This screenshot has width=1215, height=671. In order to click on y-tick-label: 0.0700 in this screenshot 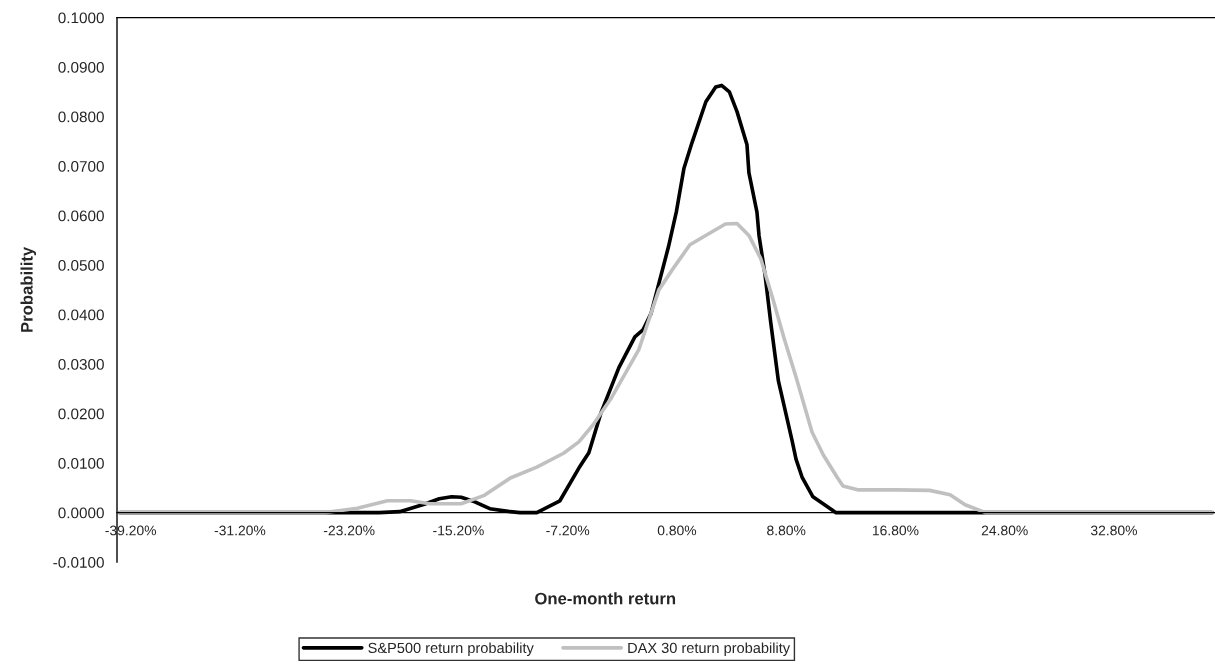, I will do `click(81, 166)`.